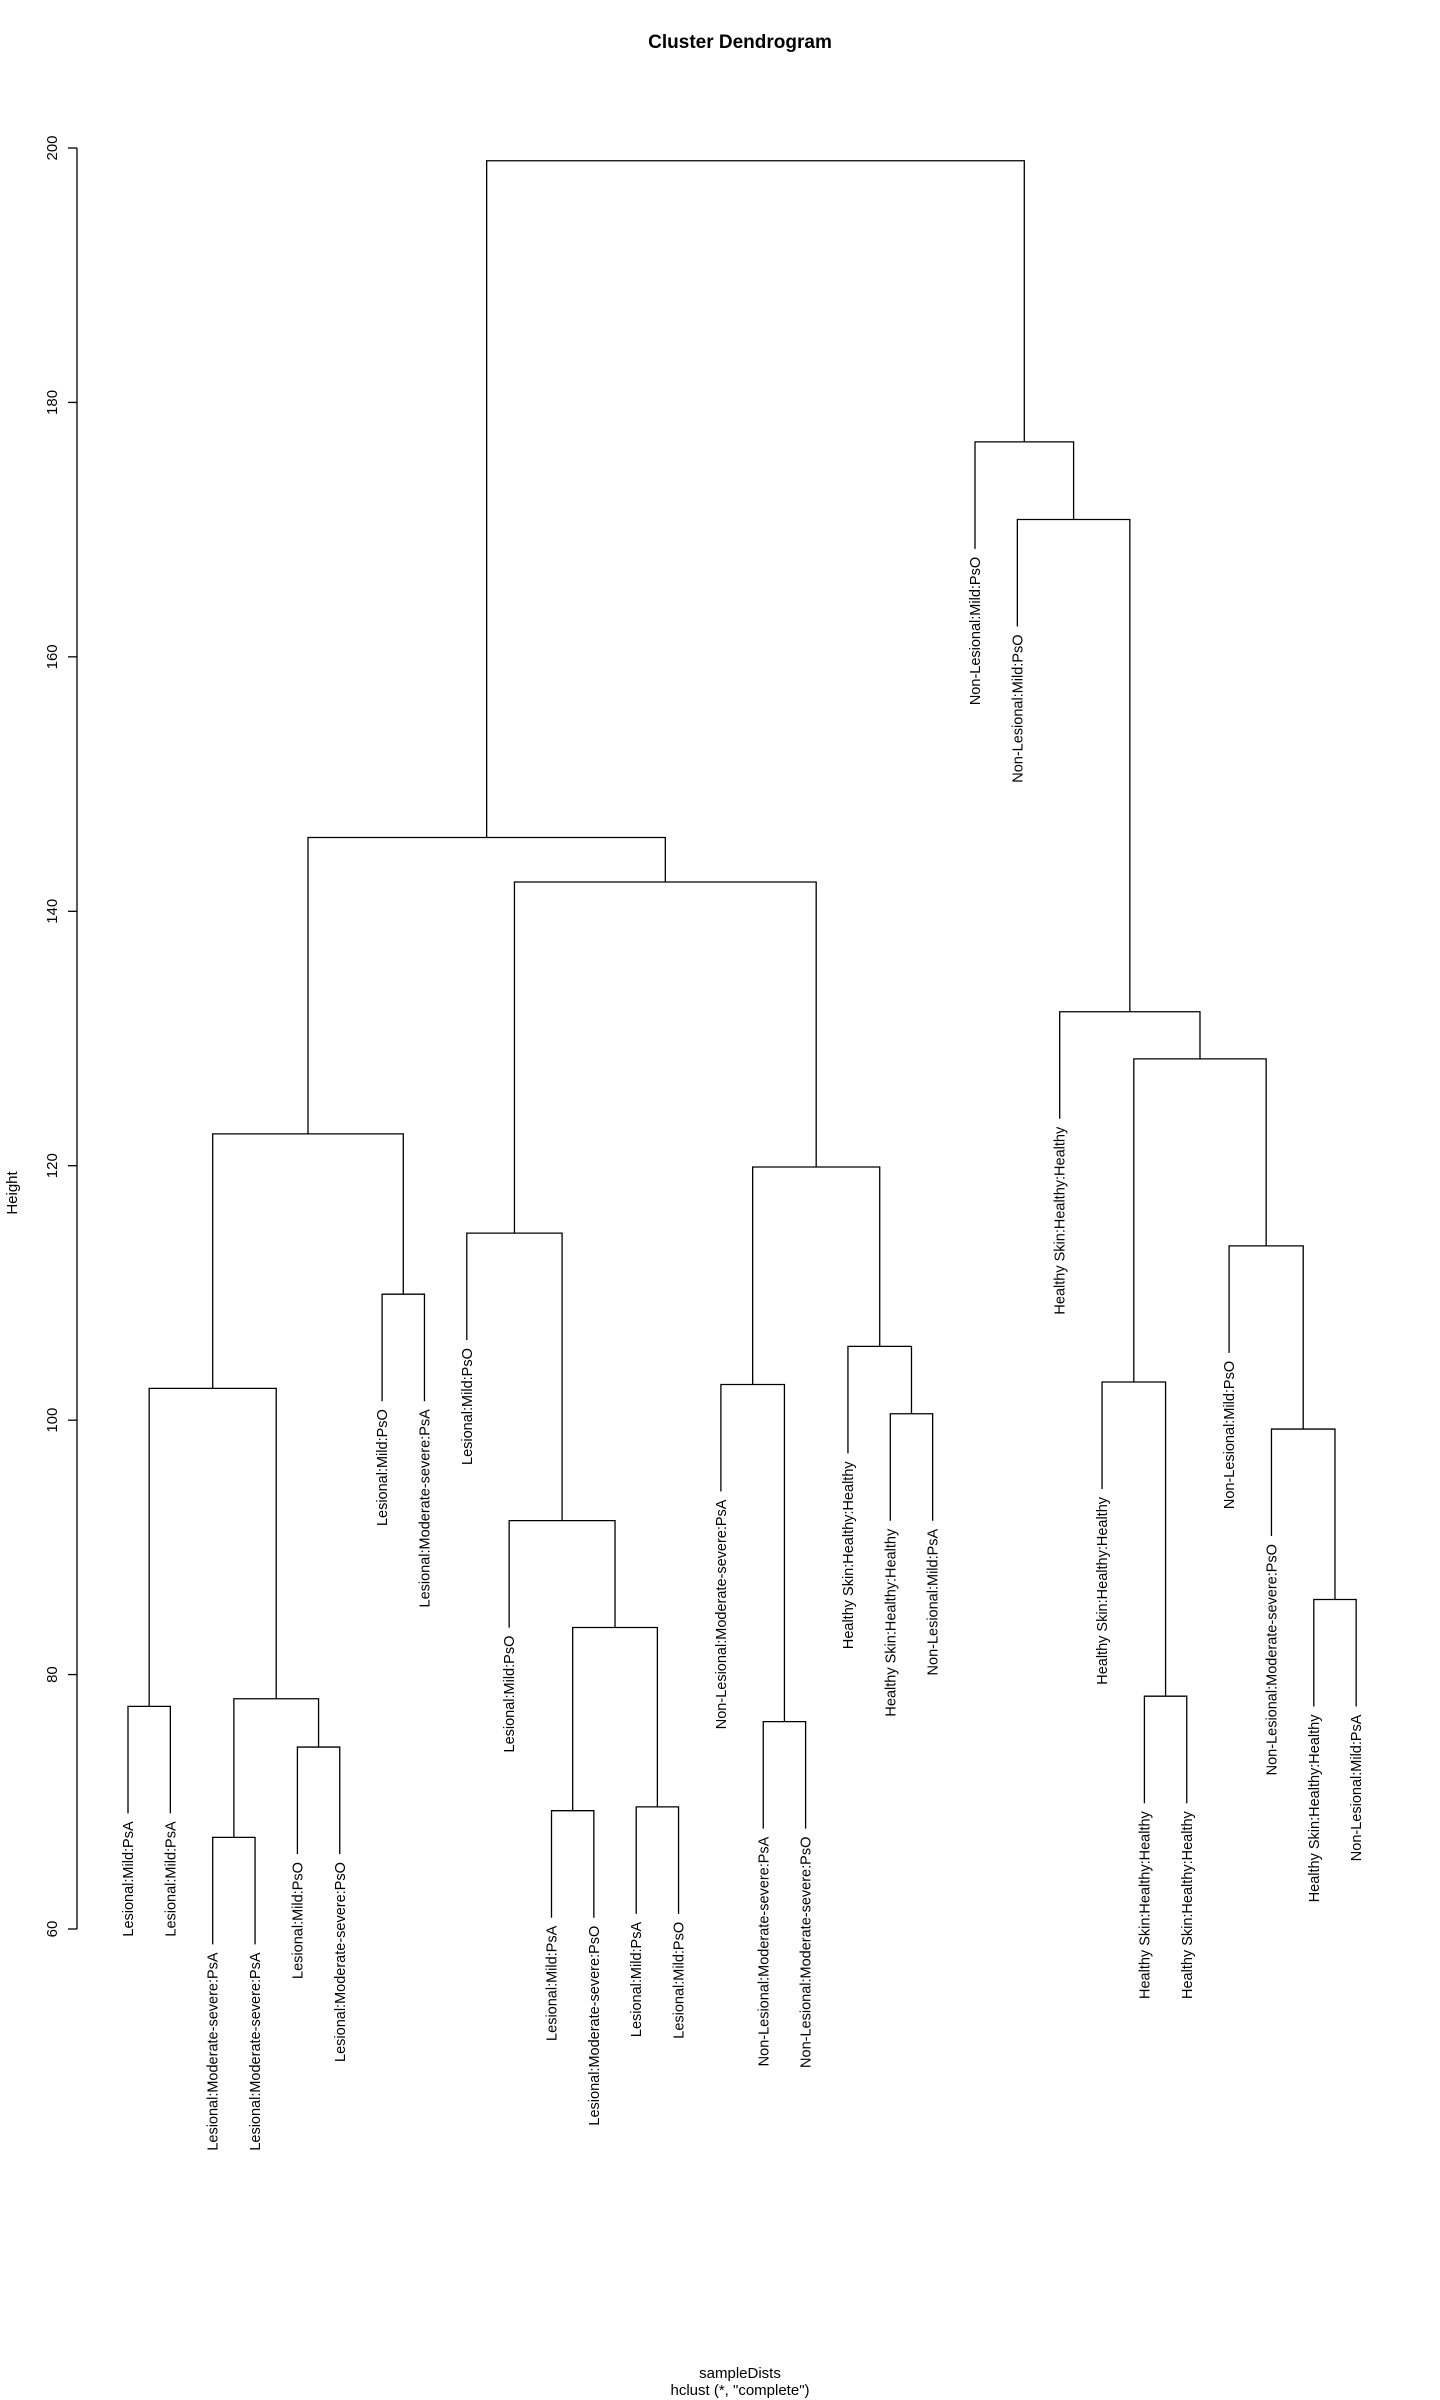  I want to click on y-axis-label: Height, so click(12, 1192).